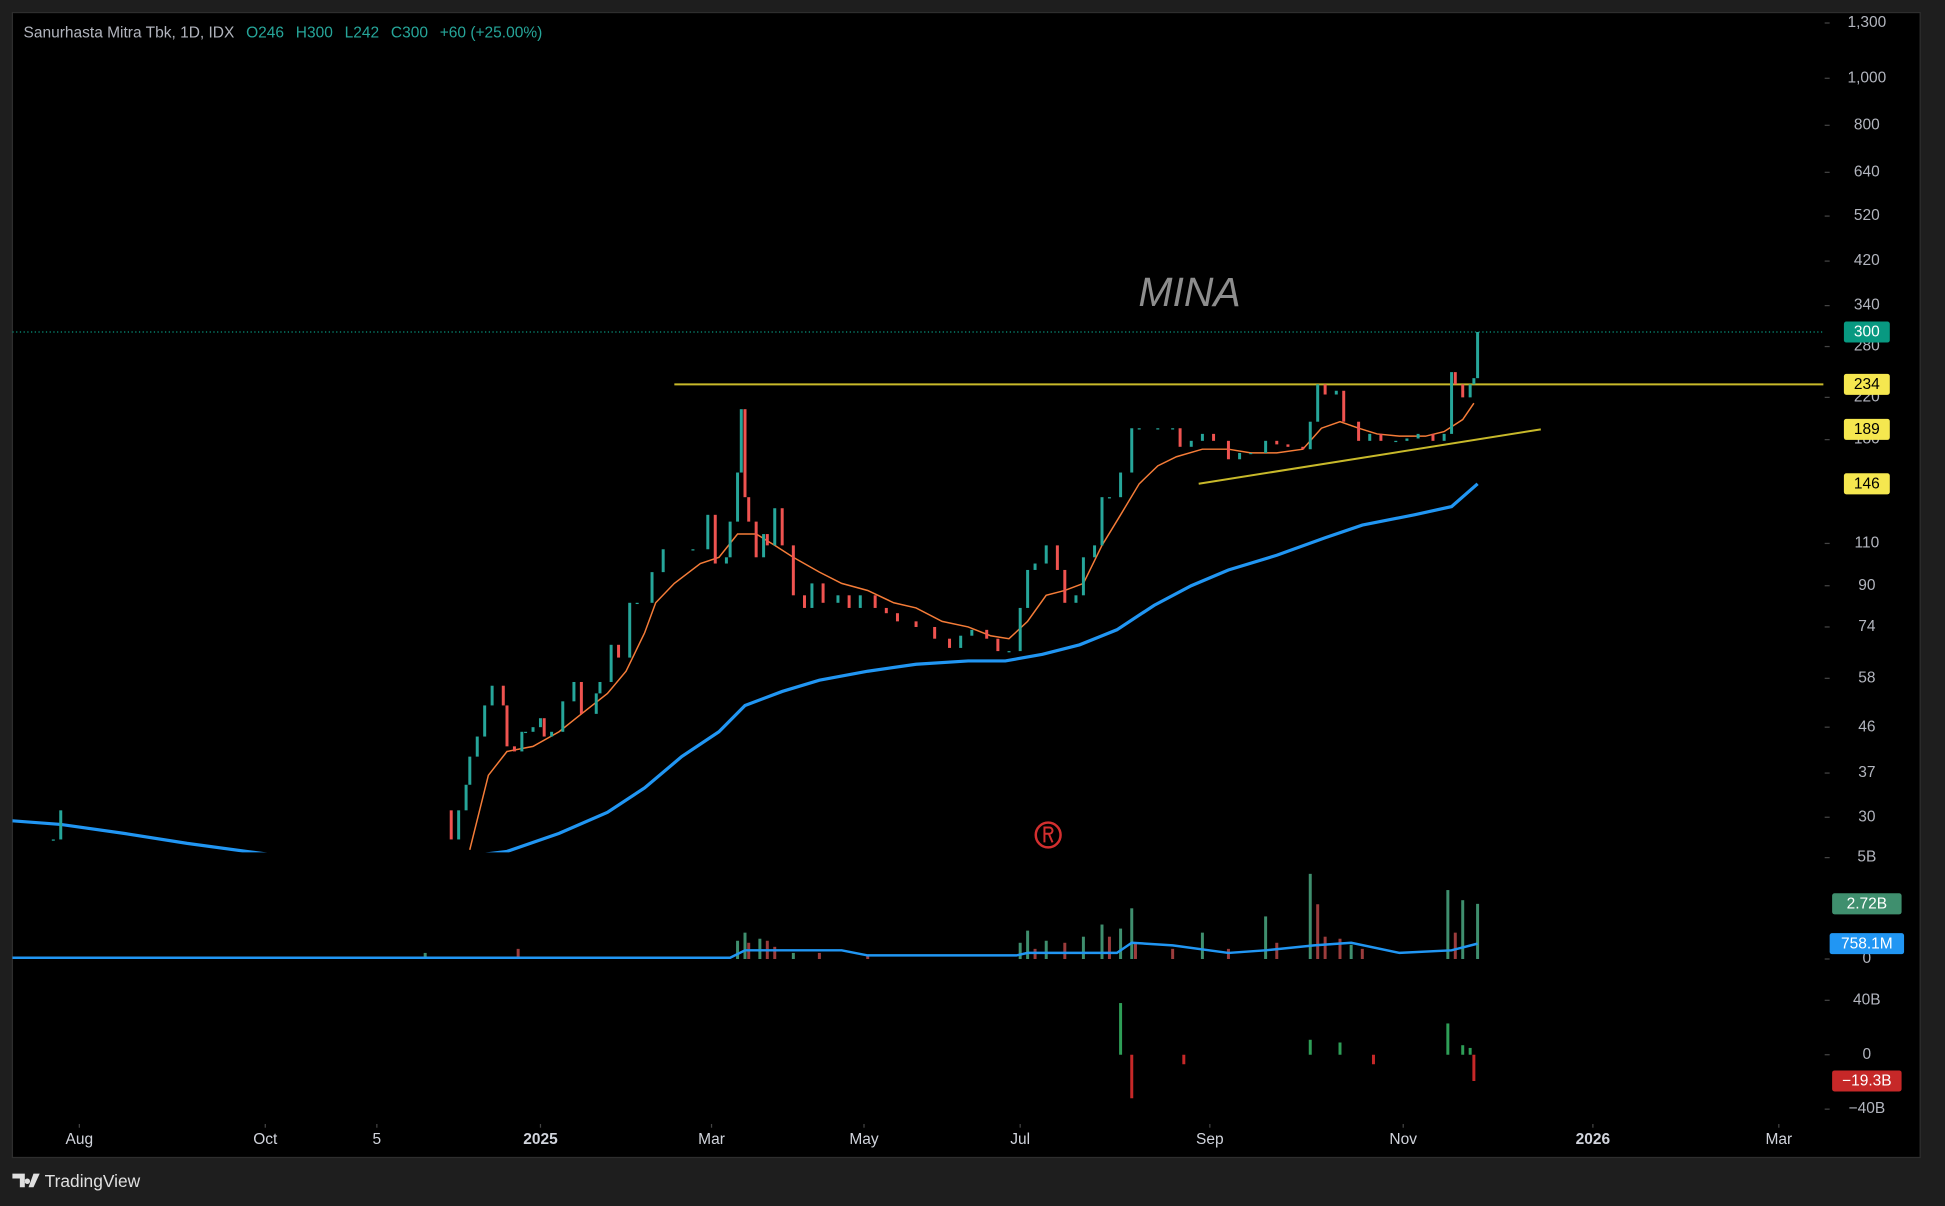 Image resolution: width=1945 pixels, height=1206 pixels. I want to click on y-tick-label: 520, so click(1867, 215).